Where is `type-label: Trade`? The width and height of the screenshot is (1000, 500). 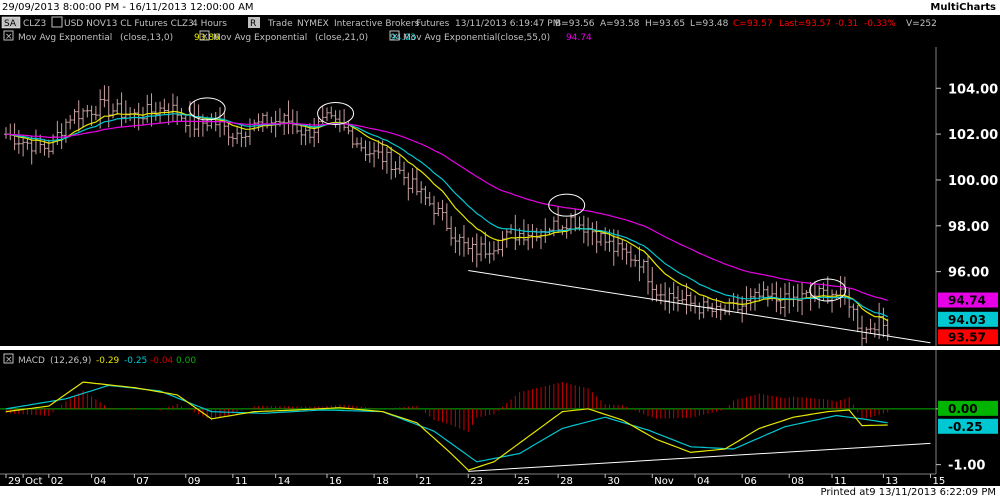
type-label: Trade is located at coordinates (280, 24).